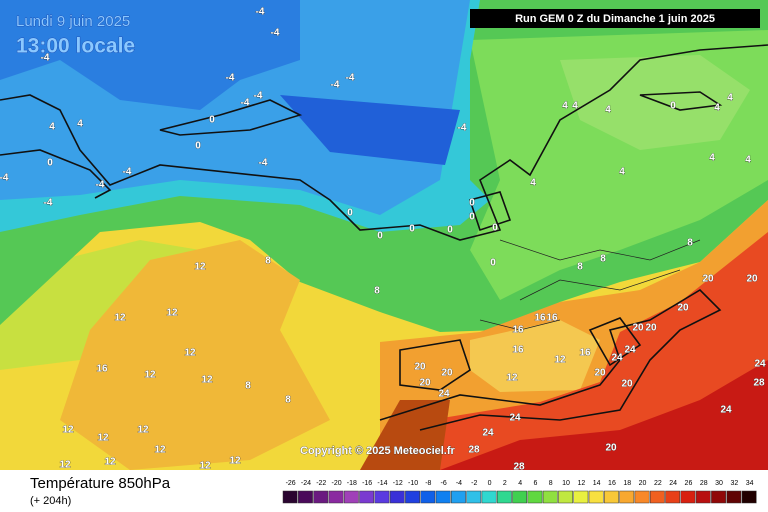 The image size is (768, 512). What do you see at coordinates (73, 21) in the screenshot?
I see `forecast-date: Lundi 9 juin 2025` at bounding box center [73, 21].